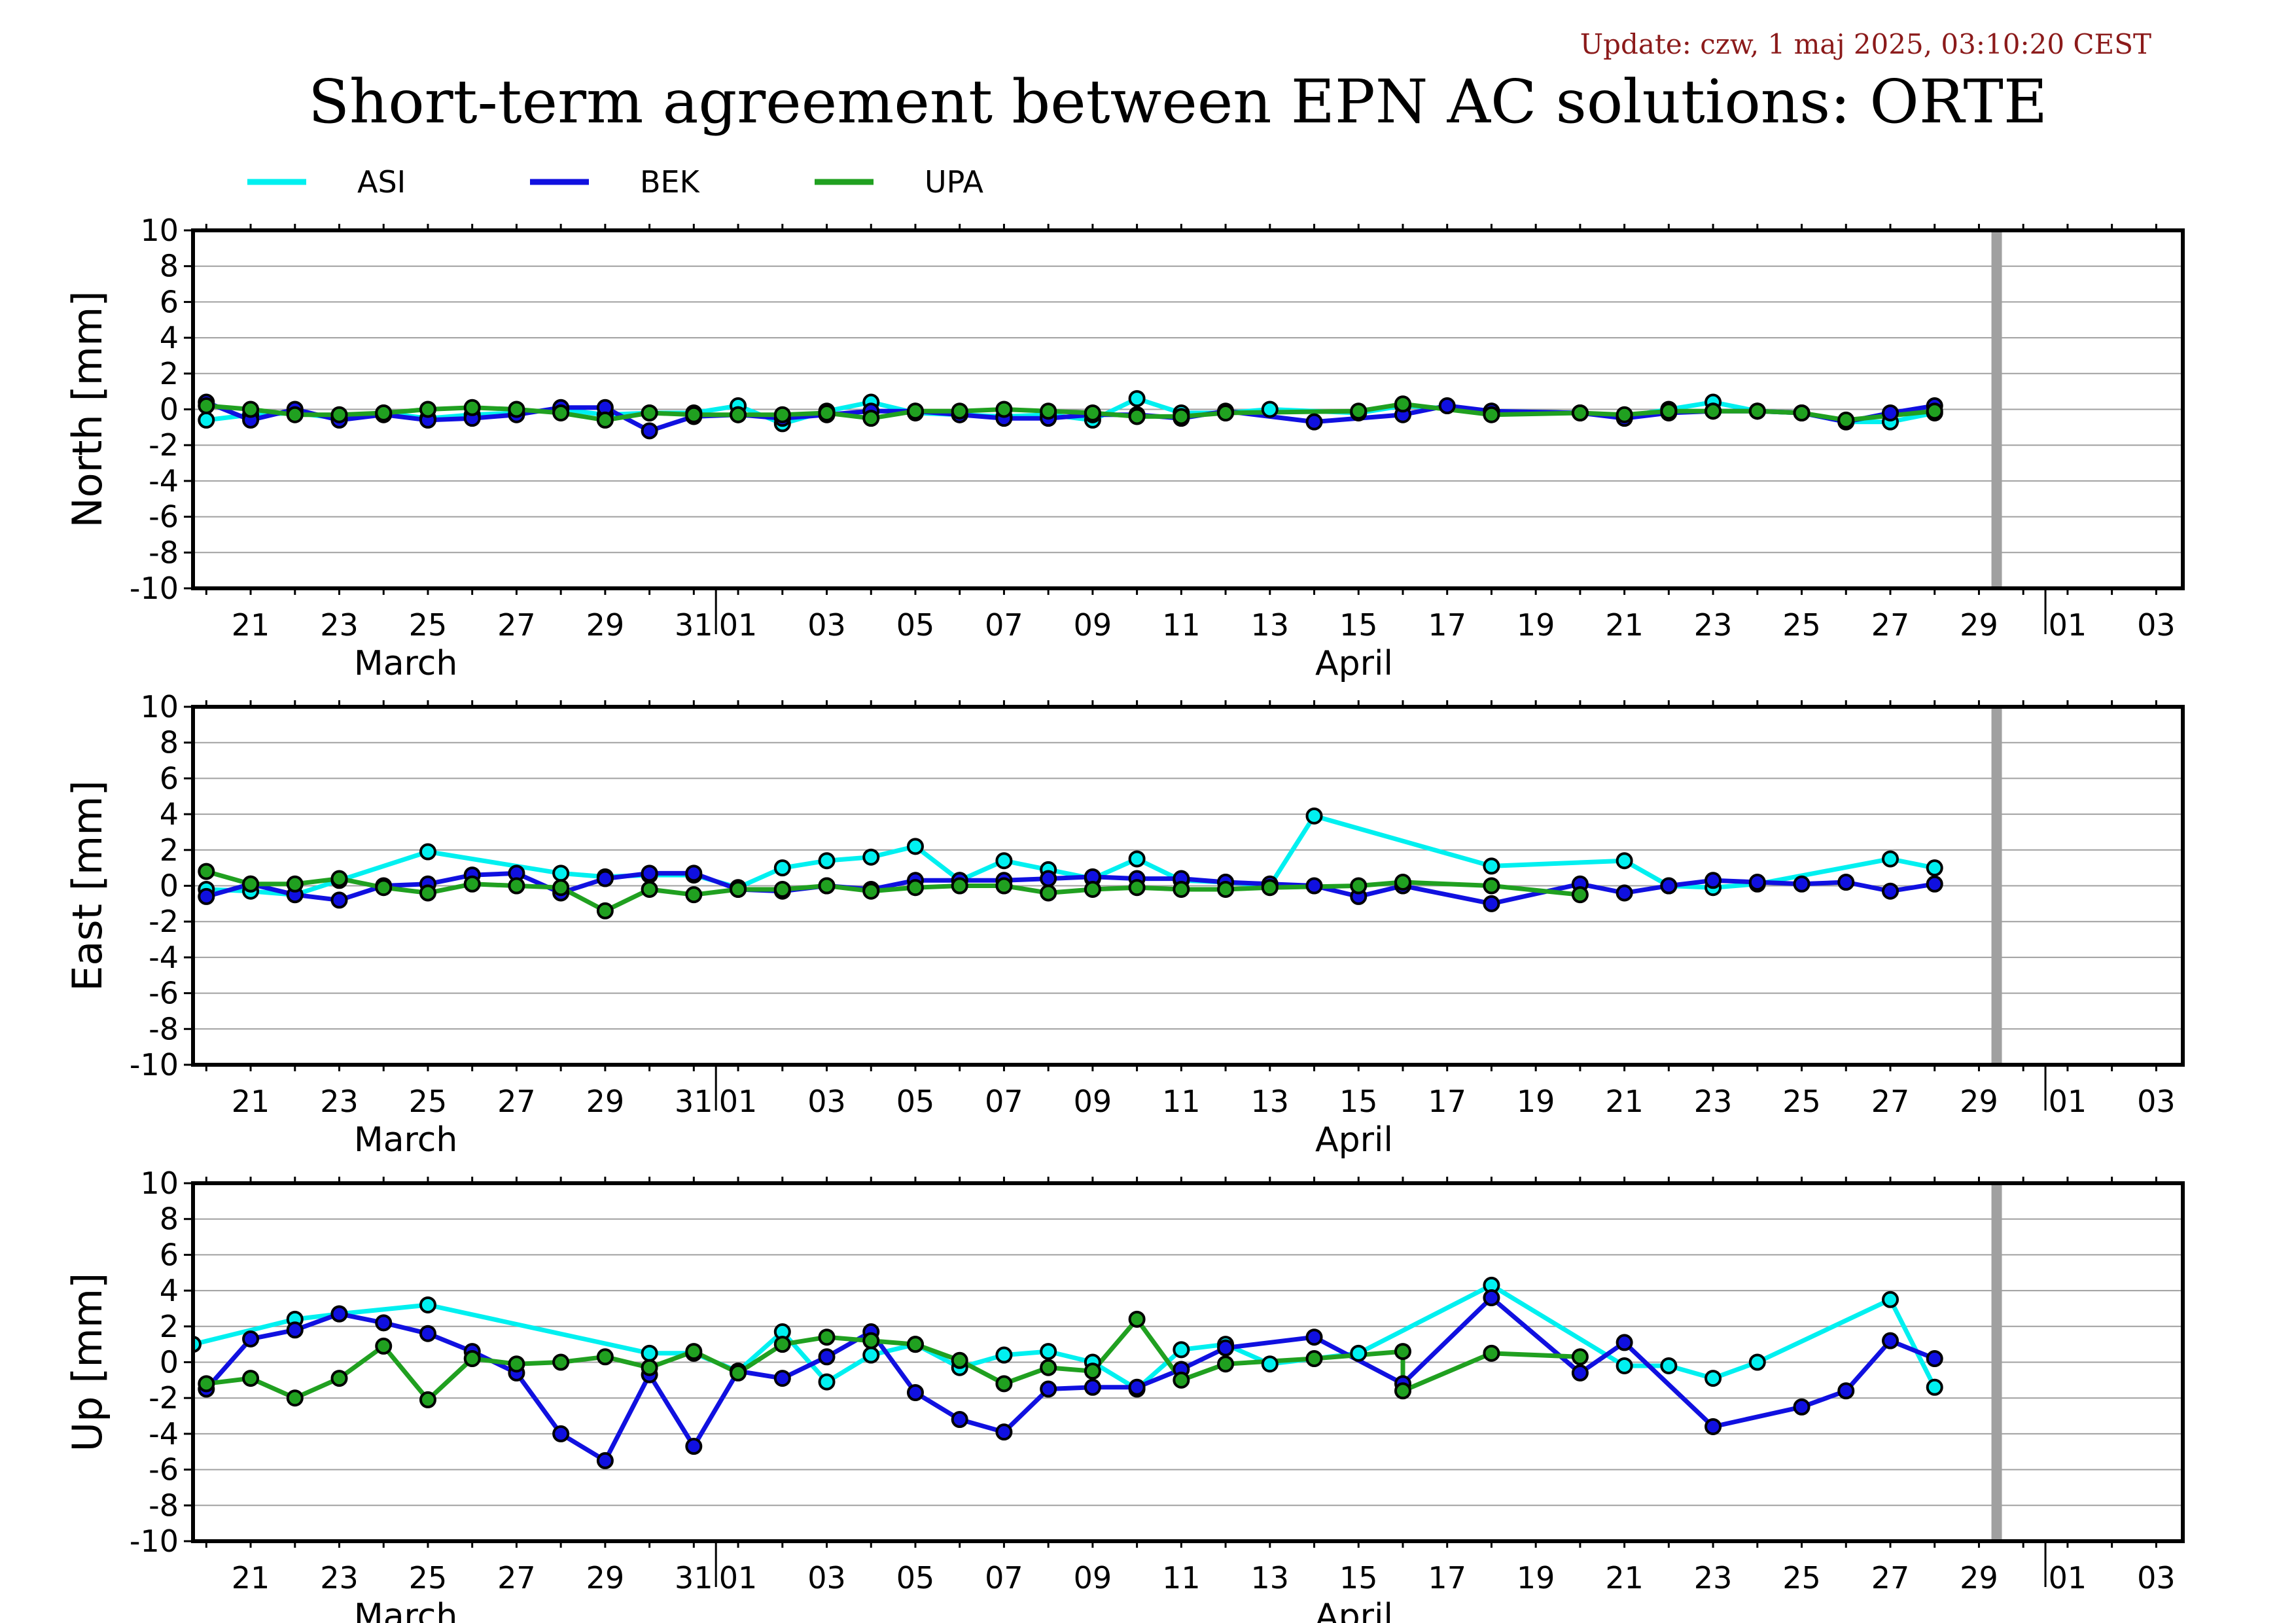 Image resolution: width=2296 pixels, height=1623 pixels. What do you see at coordinates (169, 850) in the screenshot?
I see `y-tick-label: 2` at bounding box center [169, 850].